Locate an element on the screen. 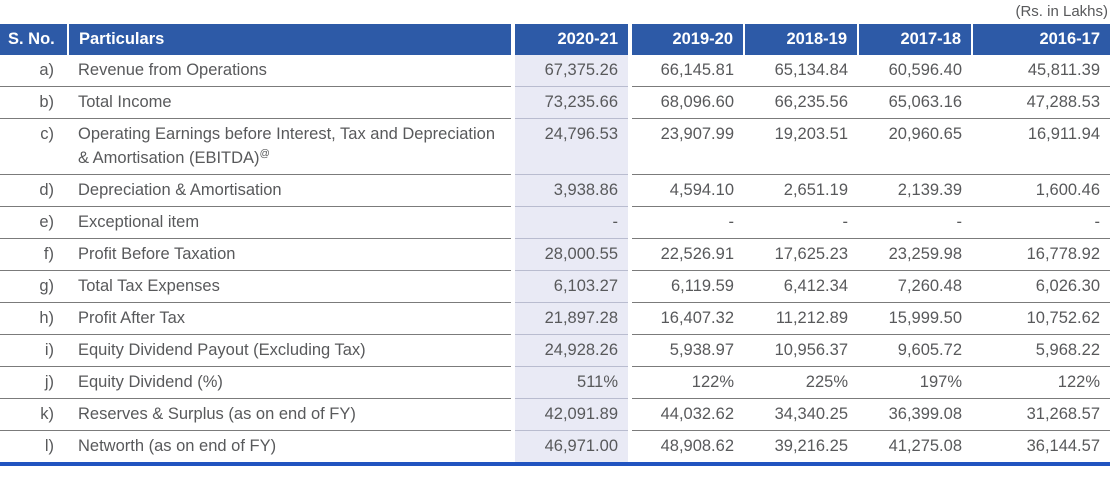  column-header-2016-17: 2016-17 is located at coordinates (1040, 39).